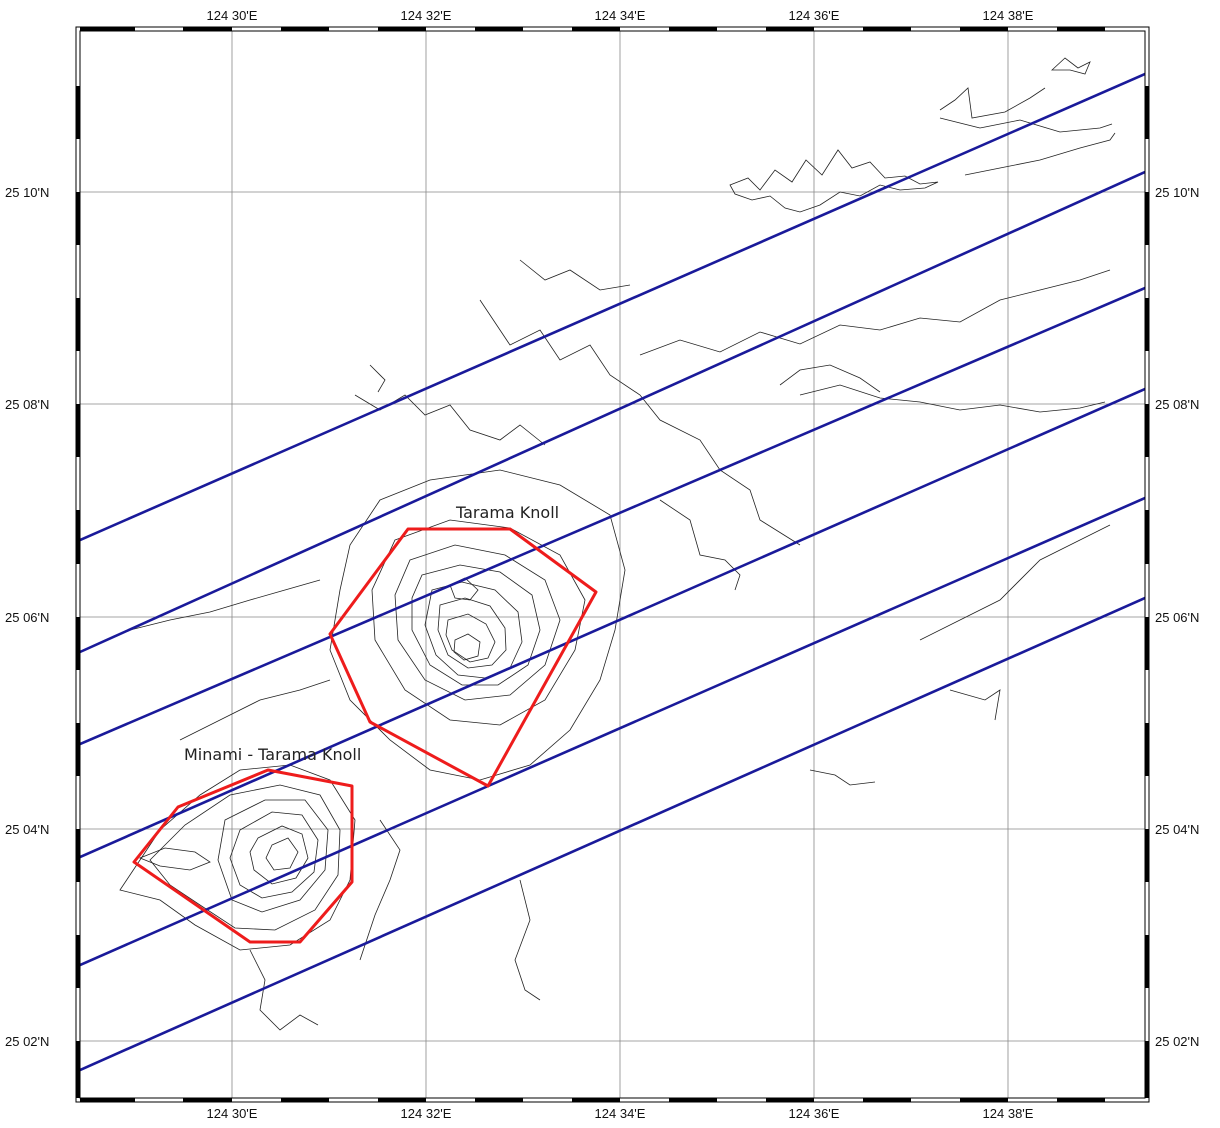 This screenshot has width=1220, height=1128. I want to click on lon-label-bottom: 124 38'E, so click(1008, 1113).